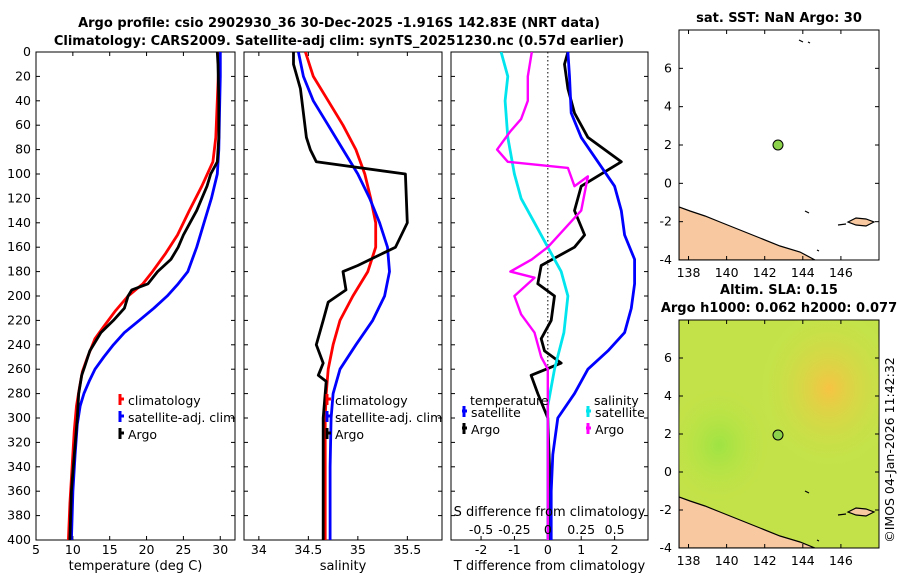 Image resolution: width=900 pixels, height=580 pixels. I want to click on salinity-series-argo, so click(350, 296).